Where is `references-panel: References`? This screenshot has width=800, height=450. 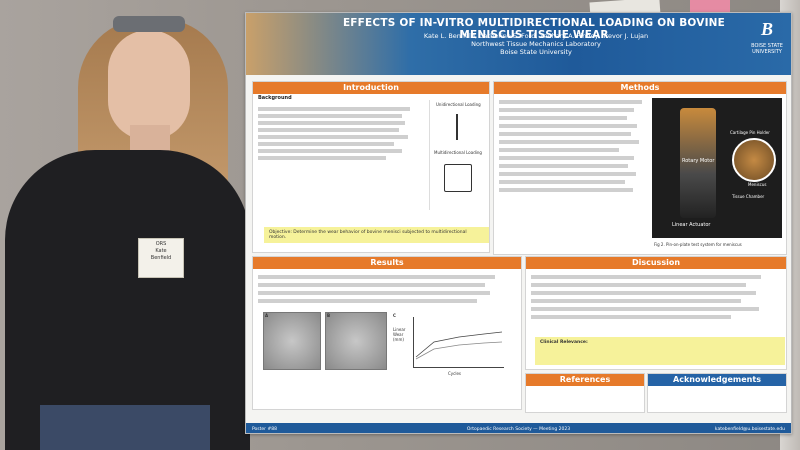
references-panel: References is located at coordinates (585, 393).